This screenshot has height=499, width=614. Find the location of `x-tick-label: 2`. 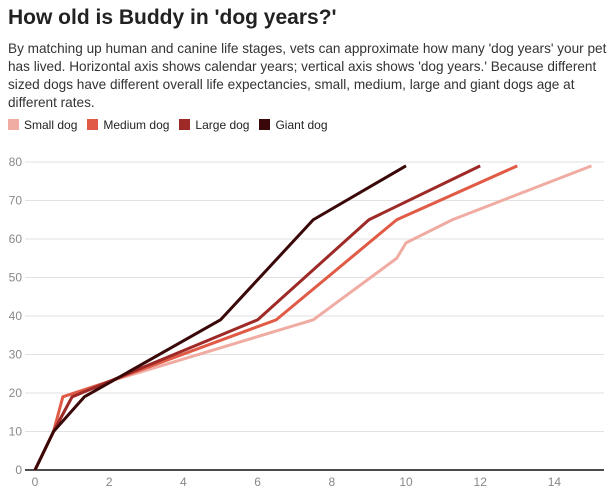

x-tick-label: 2 is located at coordinates (109, 482).